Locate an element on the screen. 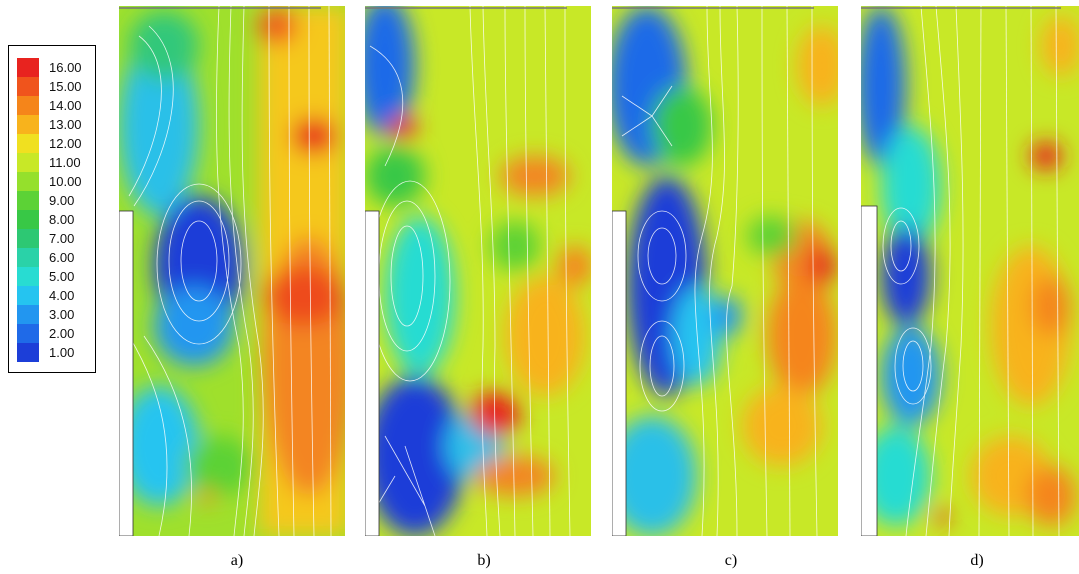 The image size is (1079, 574). legend-label: 12.00 is located at coordinates (65, 143).